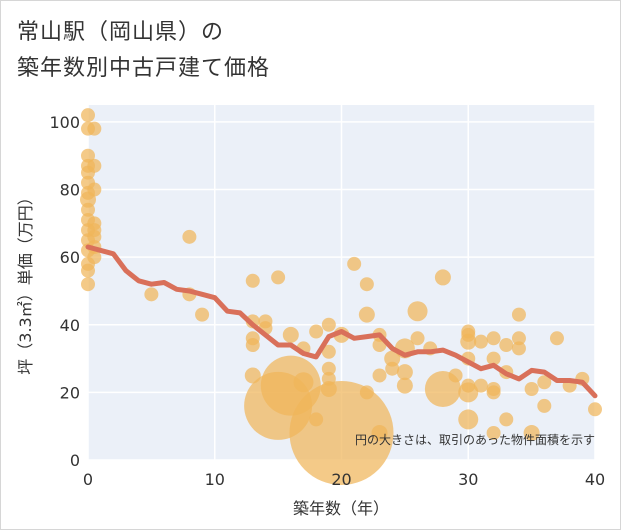 This screenshot has width=621, height=530. I want to click on y-tick-label: 60, so click(70, 257).